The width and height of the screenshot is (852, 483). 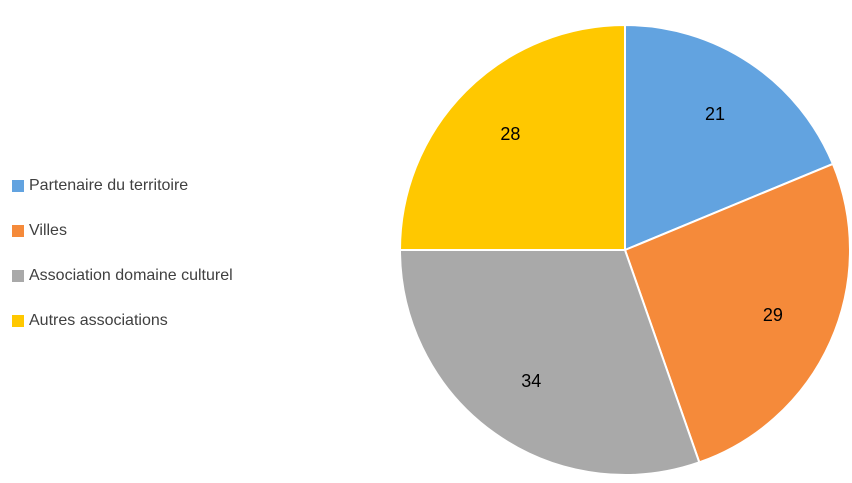 What do you see at coordinates (773, 315) in the screenshot?
I see `data-label: 29` at bounding box center [773, 315].